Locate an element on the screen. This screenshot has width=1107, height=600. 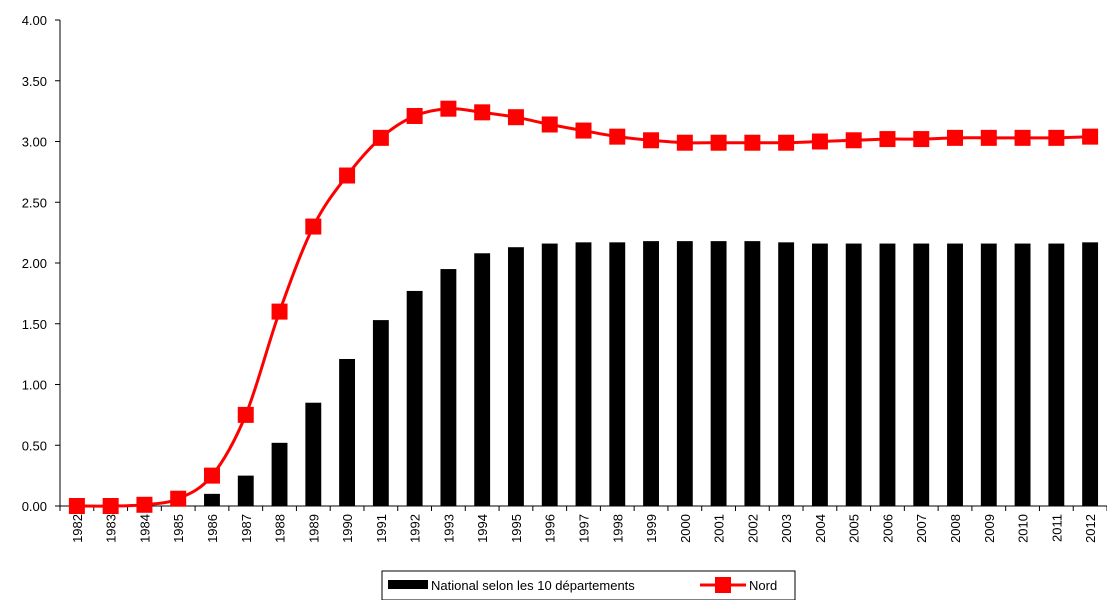
x-tick-label: 2006 is located at coordinates (887, 528).